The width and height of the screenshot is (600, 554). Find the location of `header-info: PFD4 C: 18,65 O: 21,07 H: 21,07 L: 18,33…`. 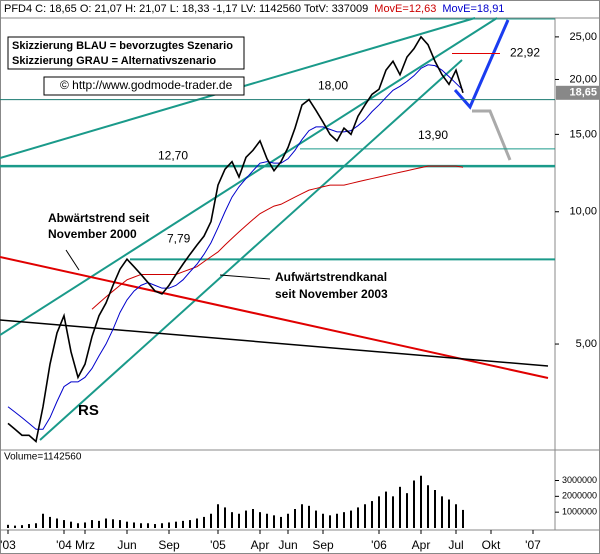

header-info: PFD4 C: 18,65 O: 21,07 H: 21,07 L: 18,33… is located at coordinates (186, 9).